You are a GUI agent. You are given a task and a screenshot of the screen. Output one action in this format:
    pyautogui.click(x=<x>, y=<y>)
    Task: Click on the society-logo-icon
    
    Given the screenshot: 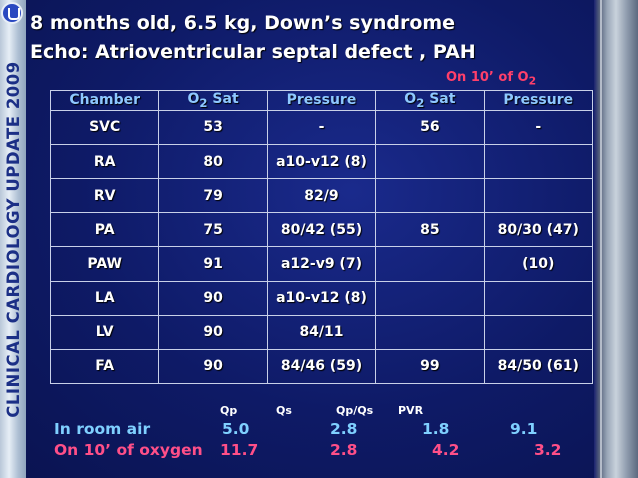 What is the action you would take?
    pyautogui.click(x=12, y=13)
    